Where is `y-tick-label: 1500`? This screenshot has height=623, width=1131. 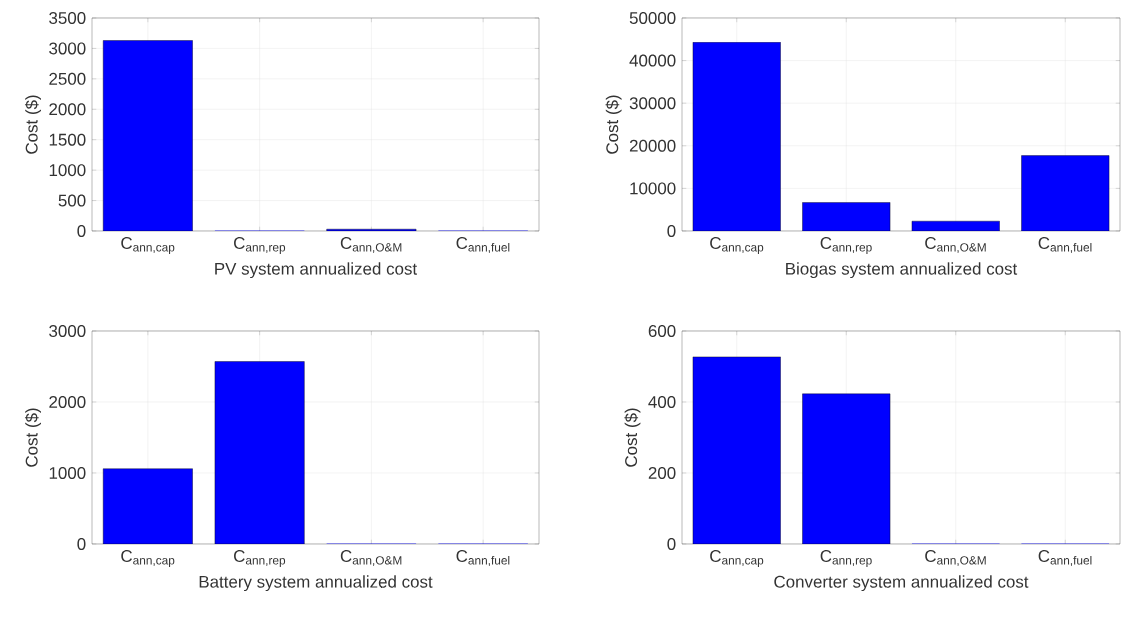 y-tick-label: 1500 is located at coordinates (67, 139).